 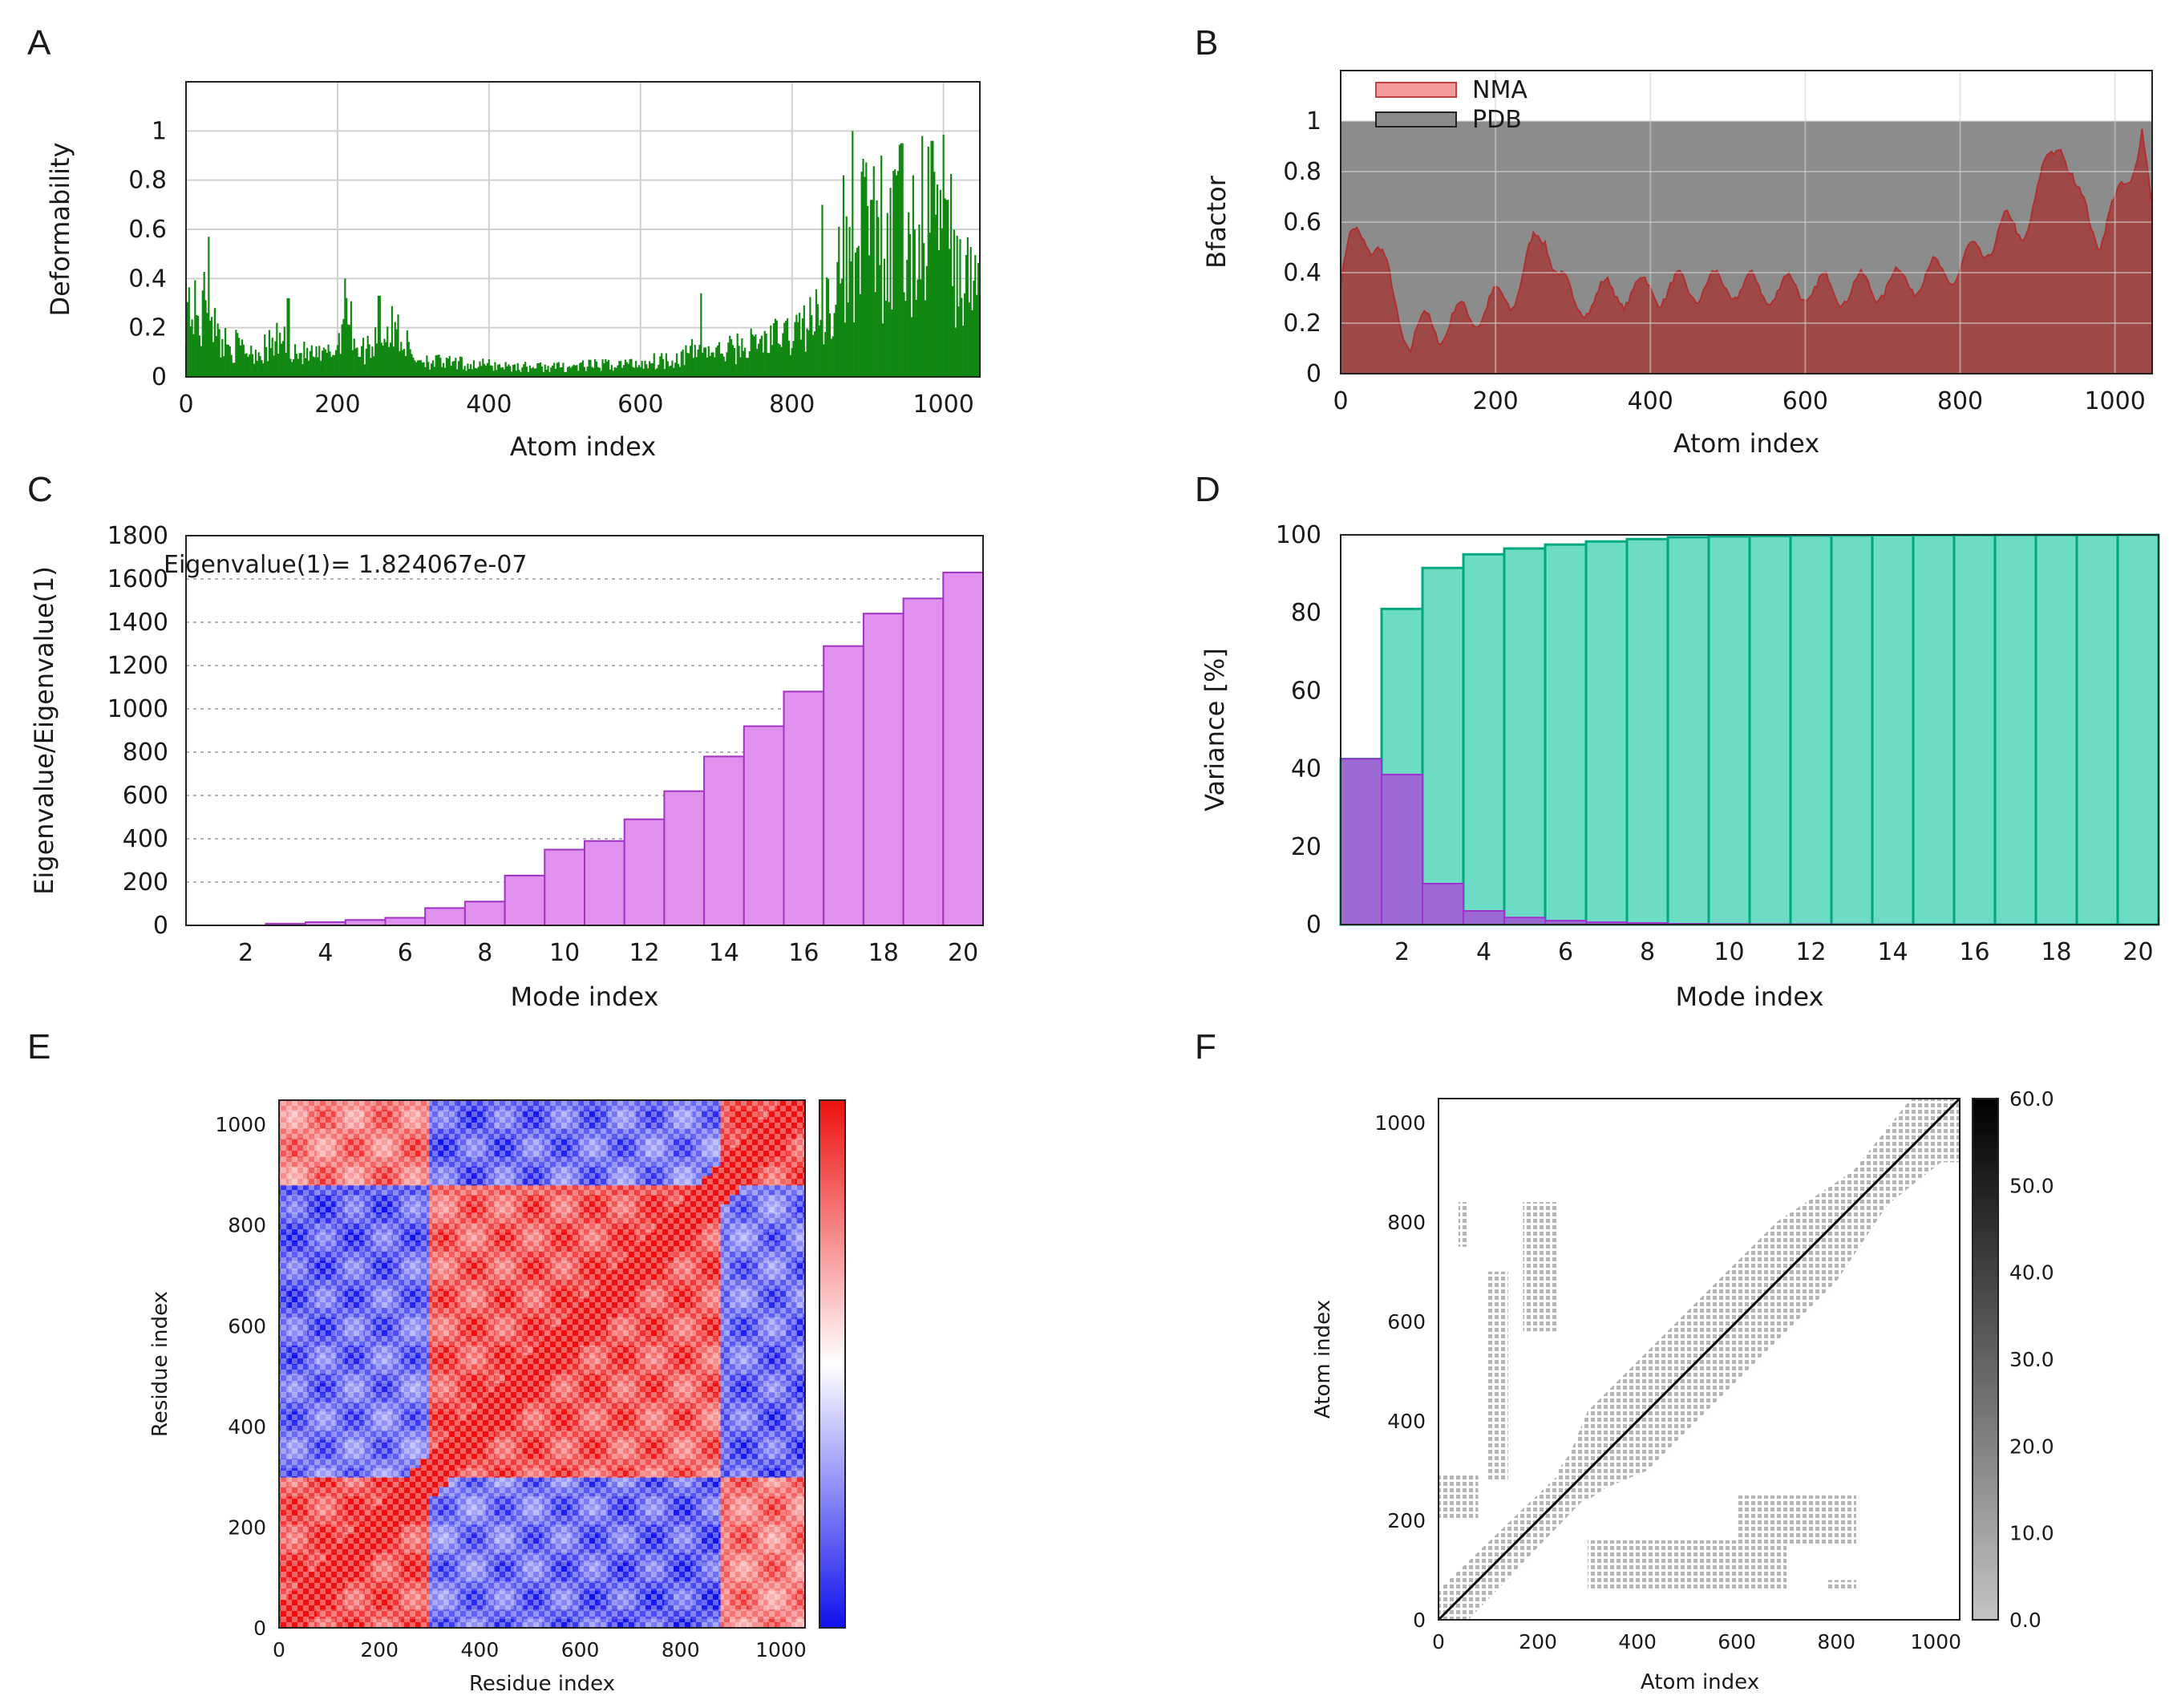 What do you see at coordinates (2032, 1359) in the screenshot?
I see `colorbar-tick-label: 30.0` at bounding box center [2032, 1359].